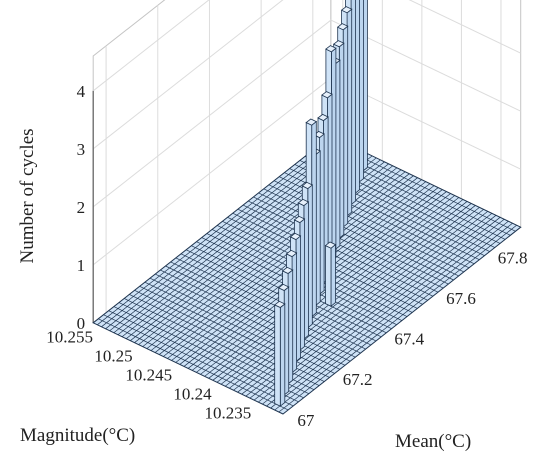 The image size is (550, 462). Describe the element at coordinates (81, 91) in the screenshot. I see `z-tick-label: 4` at that location.